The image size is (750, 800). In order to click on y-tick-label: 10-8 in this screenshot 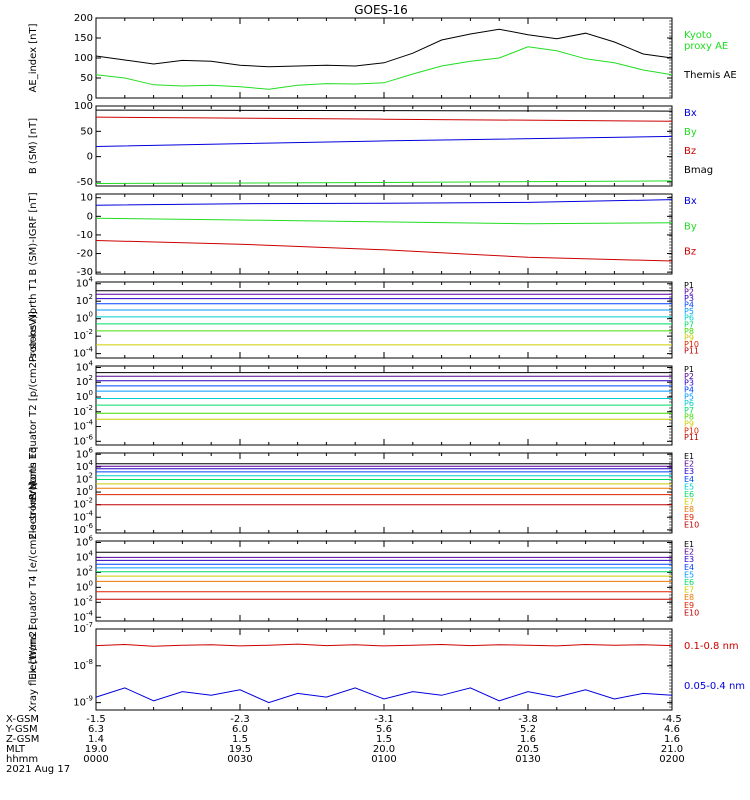, I will do `click(83, 665)`.